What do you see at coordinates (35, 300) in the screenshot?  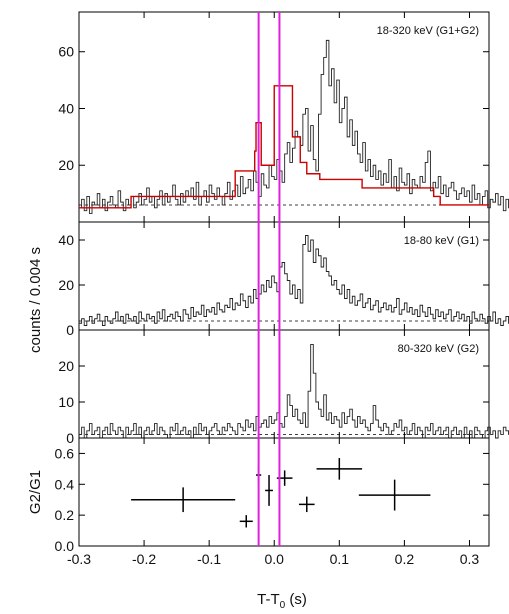 I see `y-axis-title: counts / 0.004 s` at bounding box center [35, 300].